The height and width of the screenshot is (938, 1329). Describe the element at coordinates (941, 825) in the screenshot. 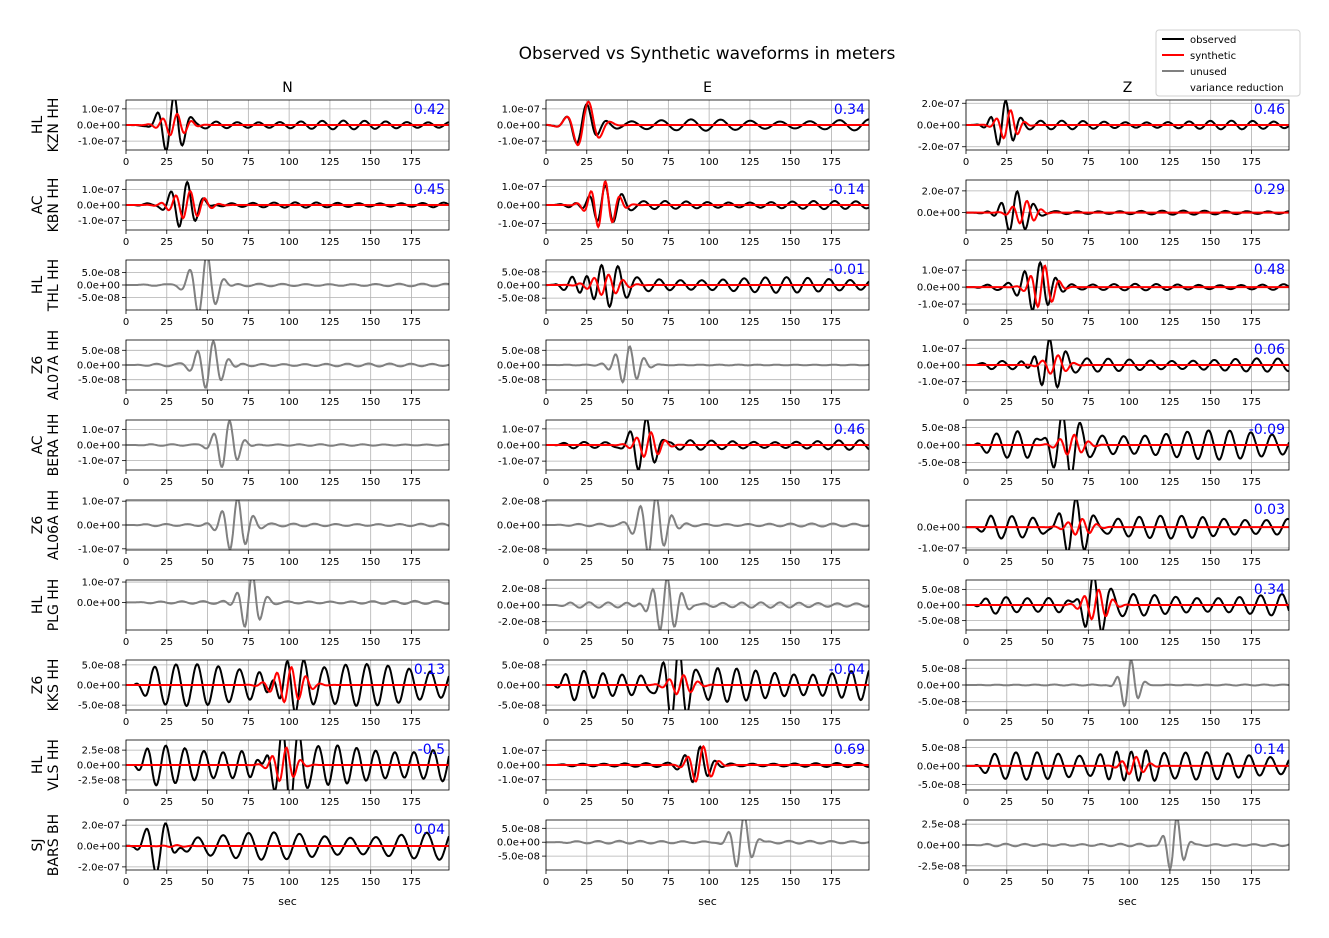

I see `y-tick-label: 2.5e-08` at that location.